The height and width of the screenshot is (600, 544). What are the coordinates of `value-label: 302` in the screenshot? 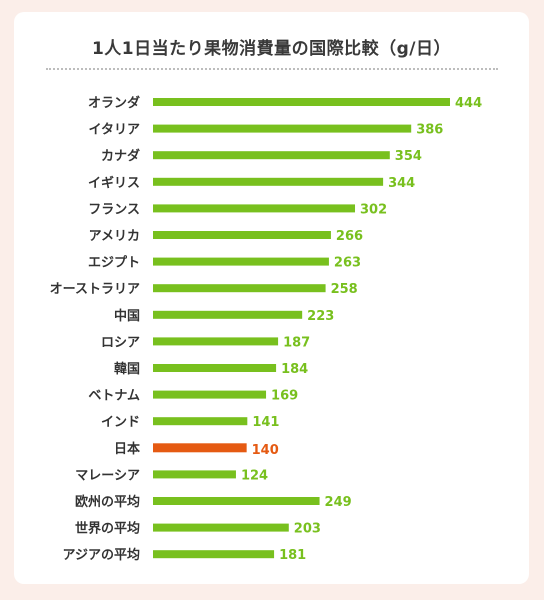 It's located at (373, 209).